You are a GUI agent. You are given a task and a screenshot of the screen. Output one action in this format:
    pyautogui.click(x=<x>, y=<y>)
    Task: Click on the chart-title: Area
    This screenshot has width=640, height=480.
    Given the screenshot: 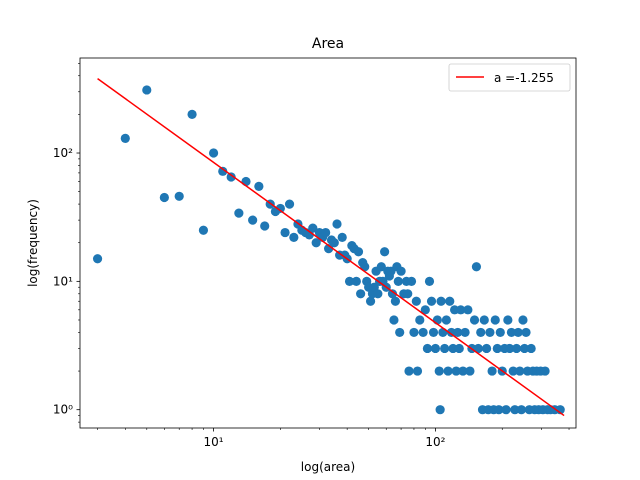 What is the action you would take?
    pyautogui.click(x=328, y=44)
    